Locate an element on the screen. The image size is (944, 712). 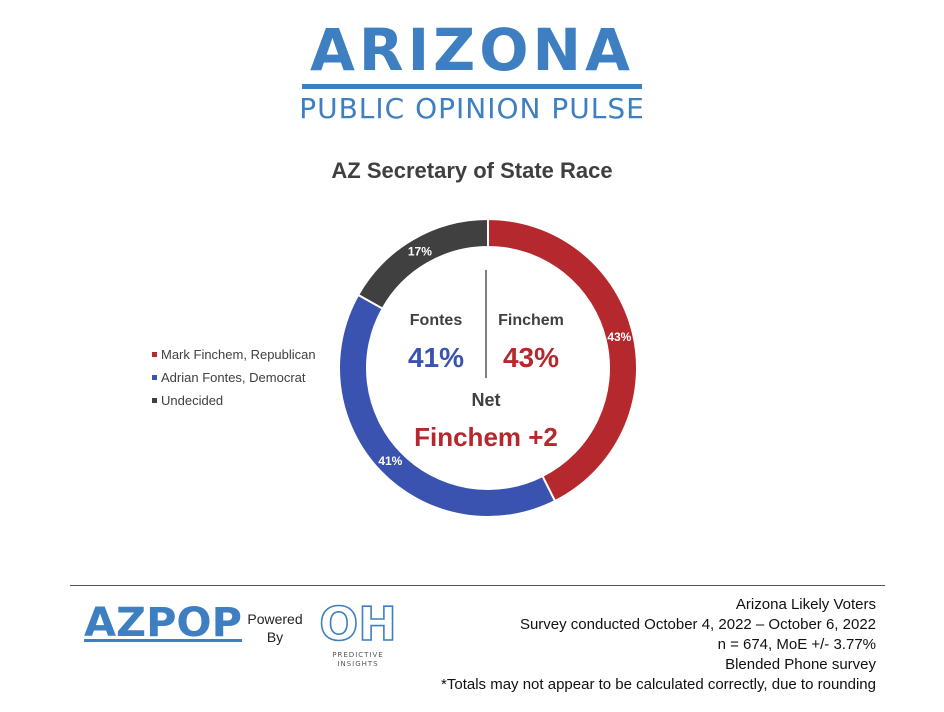
footer-divider is located at coordinates (477, 585).